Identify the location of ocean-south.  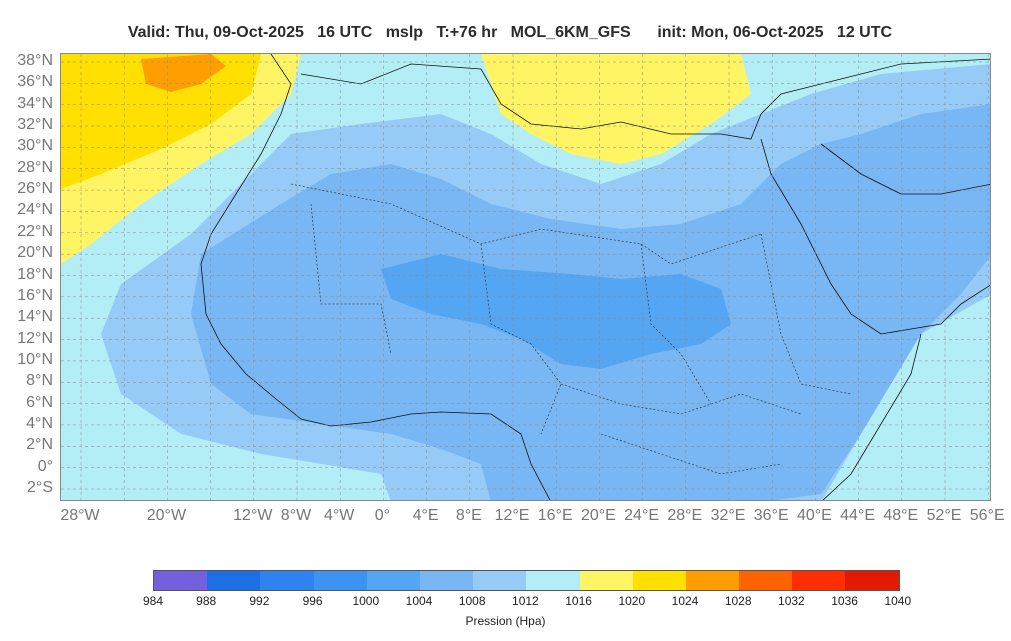
(226, 442).